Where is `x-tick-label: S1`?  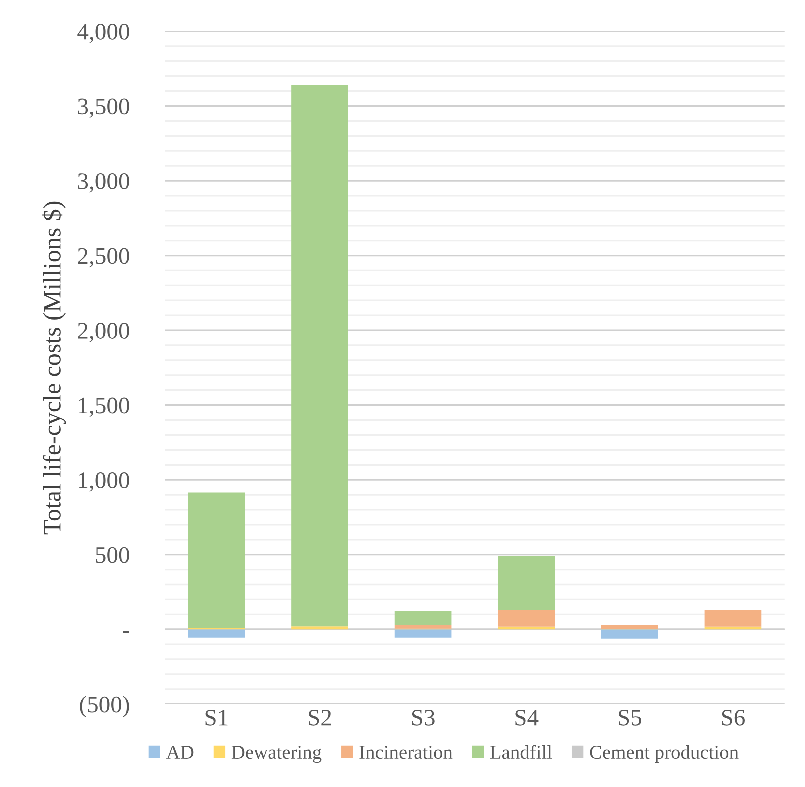 x-tick-label: S1 is located at coordinates (217, 718).